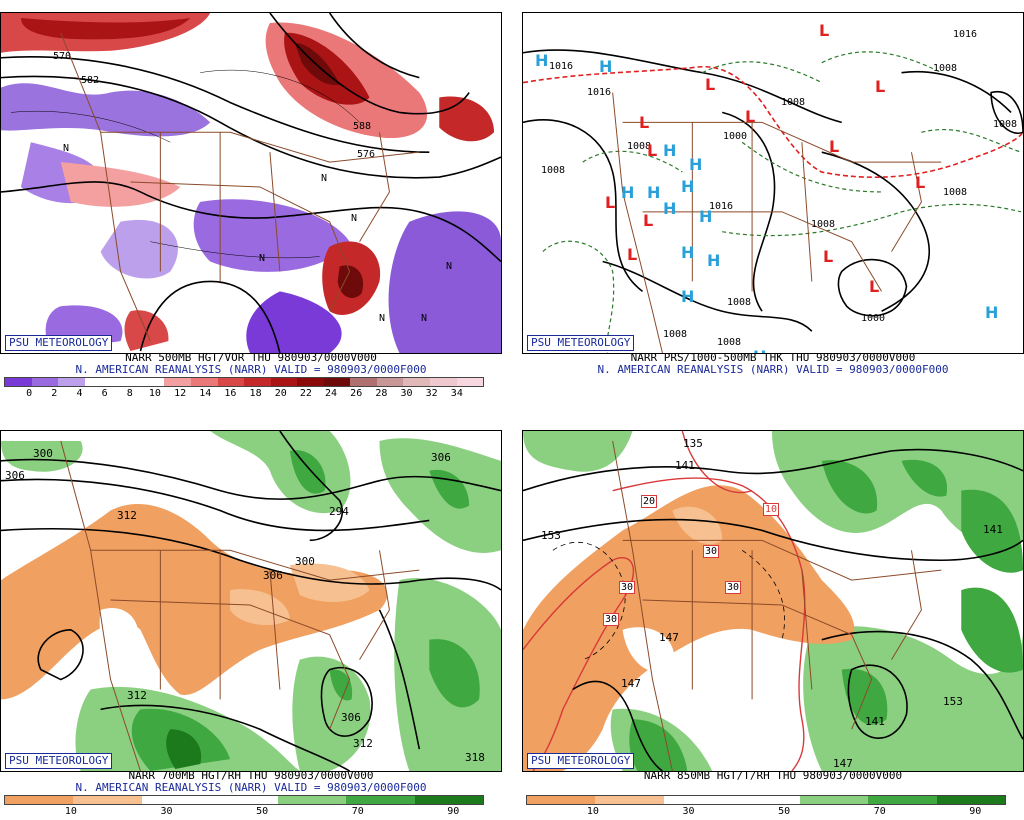 The height and width of the screenshot is (820, 1024). What do you see at coordinates (280, 393) in the screenshot?
I see `legend-tick-label: 20` at bounding box center [280, 393].